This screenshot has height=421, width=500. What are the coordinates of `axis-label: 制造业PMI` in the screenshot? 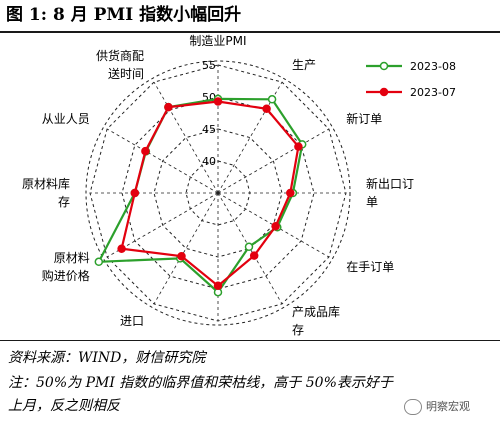 It's located at (217, 41).